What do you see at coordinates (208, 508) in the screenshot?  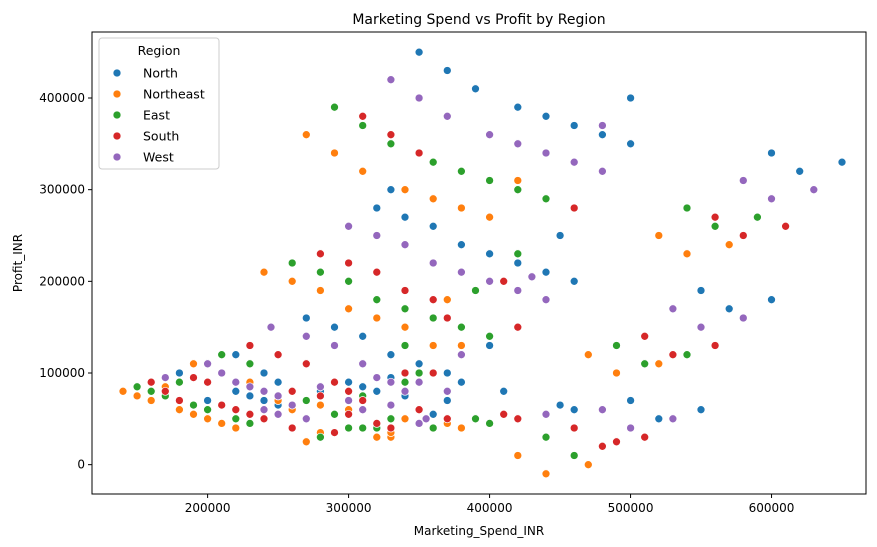 I see `x-tick-label: 200000` at bounding box center [208, 508].